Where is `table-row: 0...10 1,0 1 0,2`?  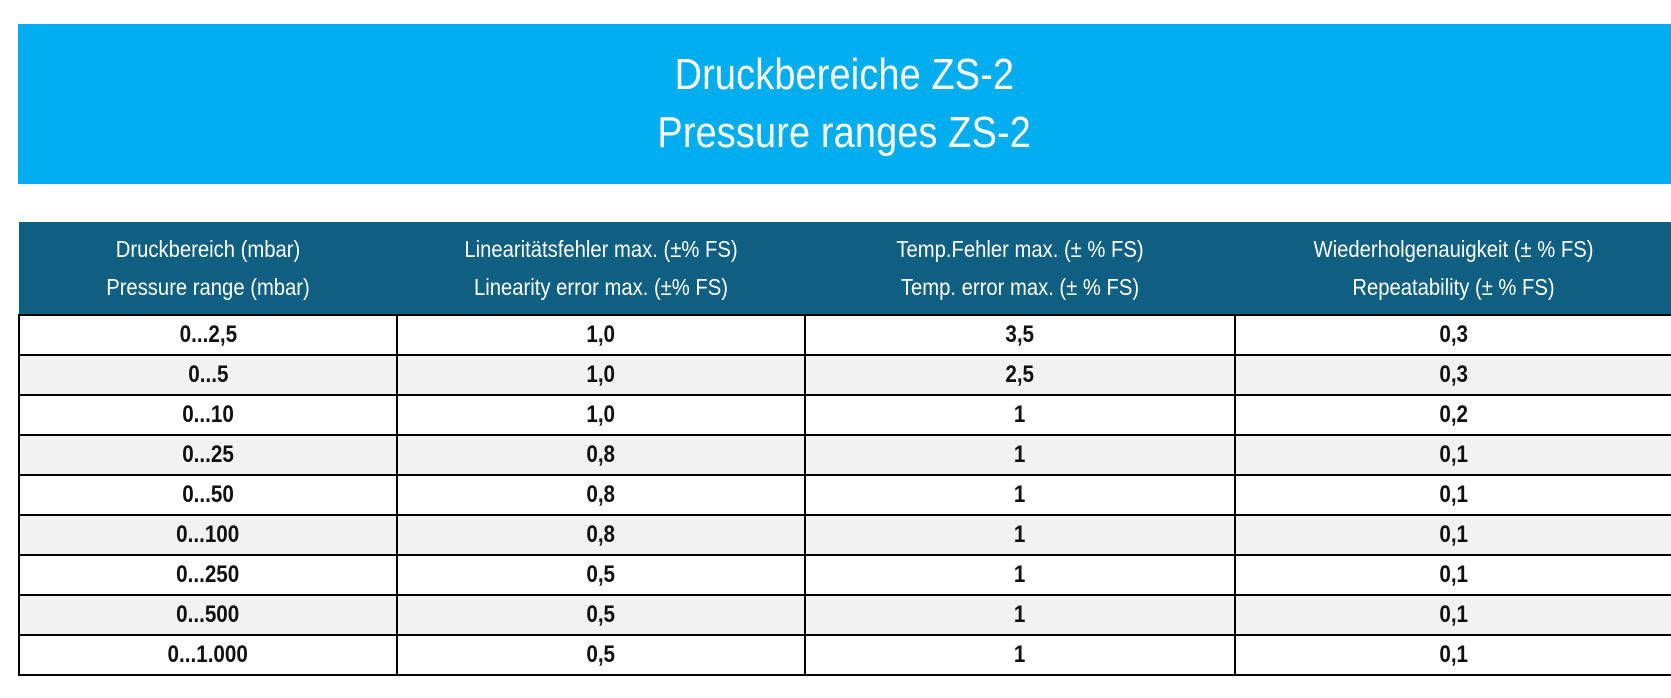
table-row: 0...10 1,0 1 0,2 is located at coordinates (844, 415).